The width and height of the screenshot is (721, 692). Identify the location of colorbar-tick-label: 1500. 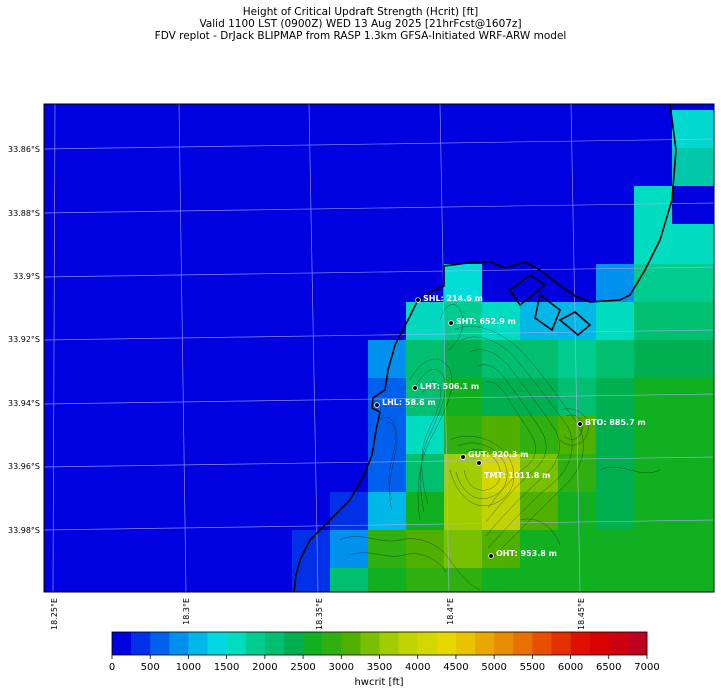
(226, 667).